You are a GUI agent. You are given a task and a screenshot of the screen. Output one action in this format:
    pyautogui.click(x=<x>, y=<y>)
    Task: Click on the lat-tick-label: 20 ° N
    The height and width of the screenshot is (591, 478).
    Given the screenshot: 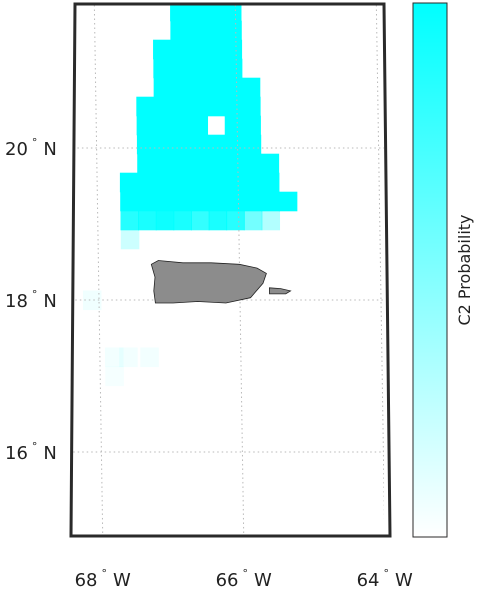 What is the action you would take?
    pyautogui.click(x=31, y=148)
    